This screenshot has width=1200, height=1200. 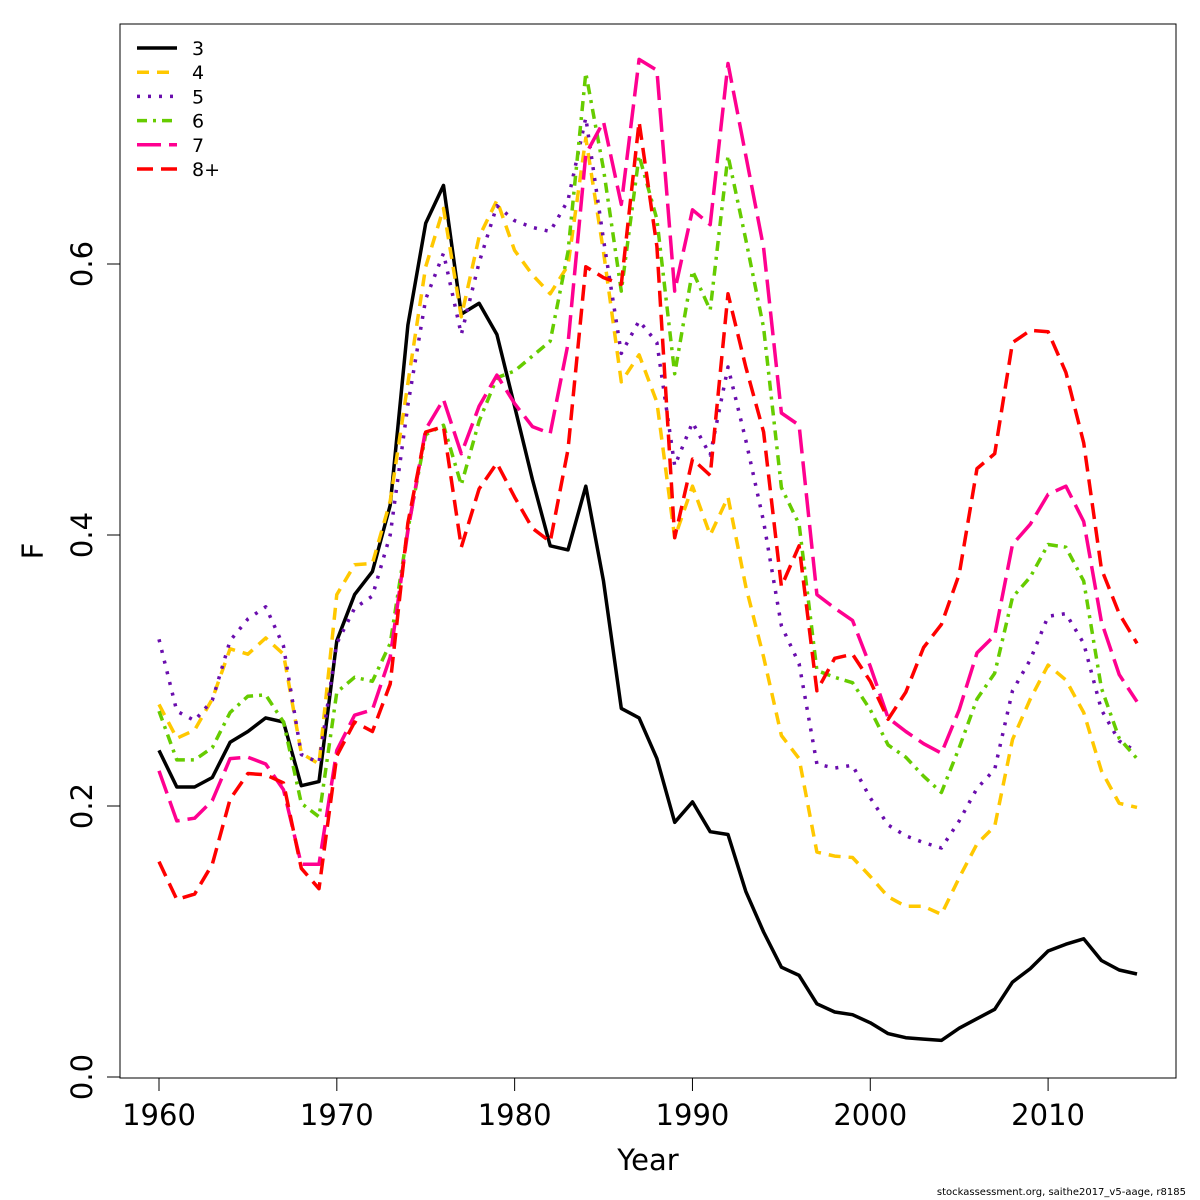 I want to click on y-tick-label: 0.6, so click(x=82, y=264).